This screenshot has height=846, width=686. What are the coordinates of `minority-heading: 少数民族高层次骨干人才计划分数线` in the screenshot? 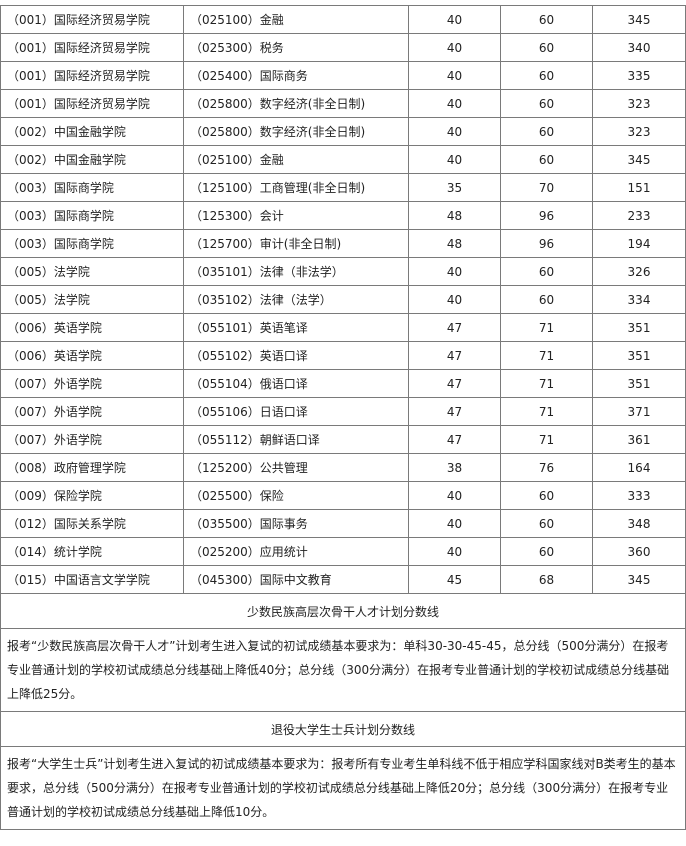 It's located at (343, 611).